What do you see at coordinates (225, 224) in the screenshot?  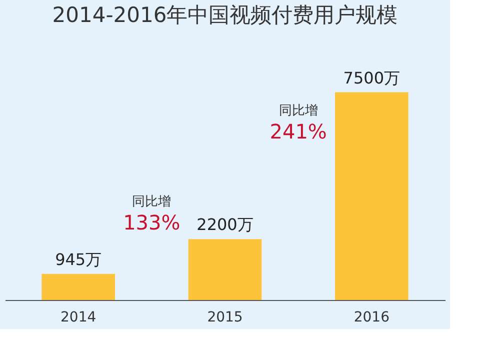 I see `data-label: 2200万` at bounding box center [225, 224].